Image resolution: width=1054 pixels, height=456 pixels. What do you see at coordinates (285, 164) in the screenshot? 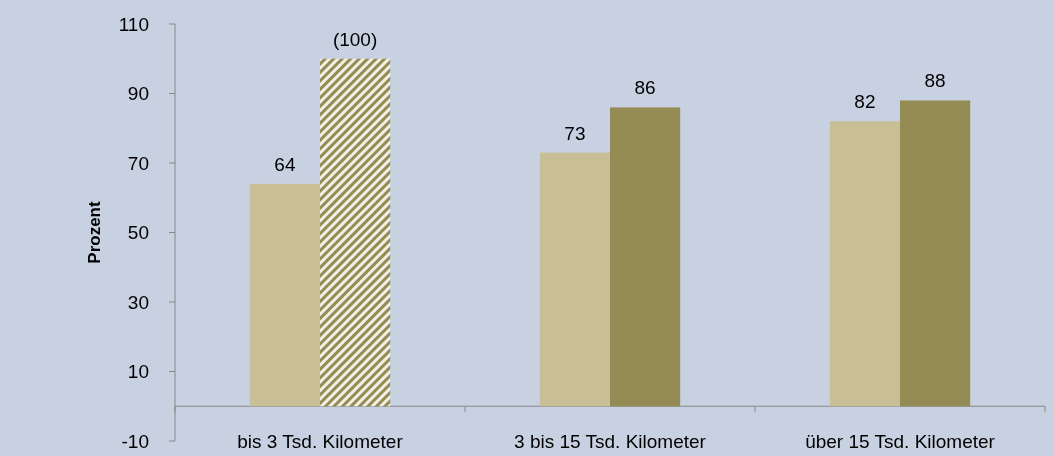
I see `data-label: 64` at bounding box center [285, 164].